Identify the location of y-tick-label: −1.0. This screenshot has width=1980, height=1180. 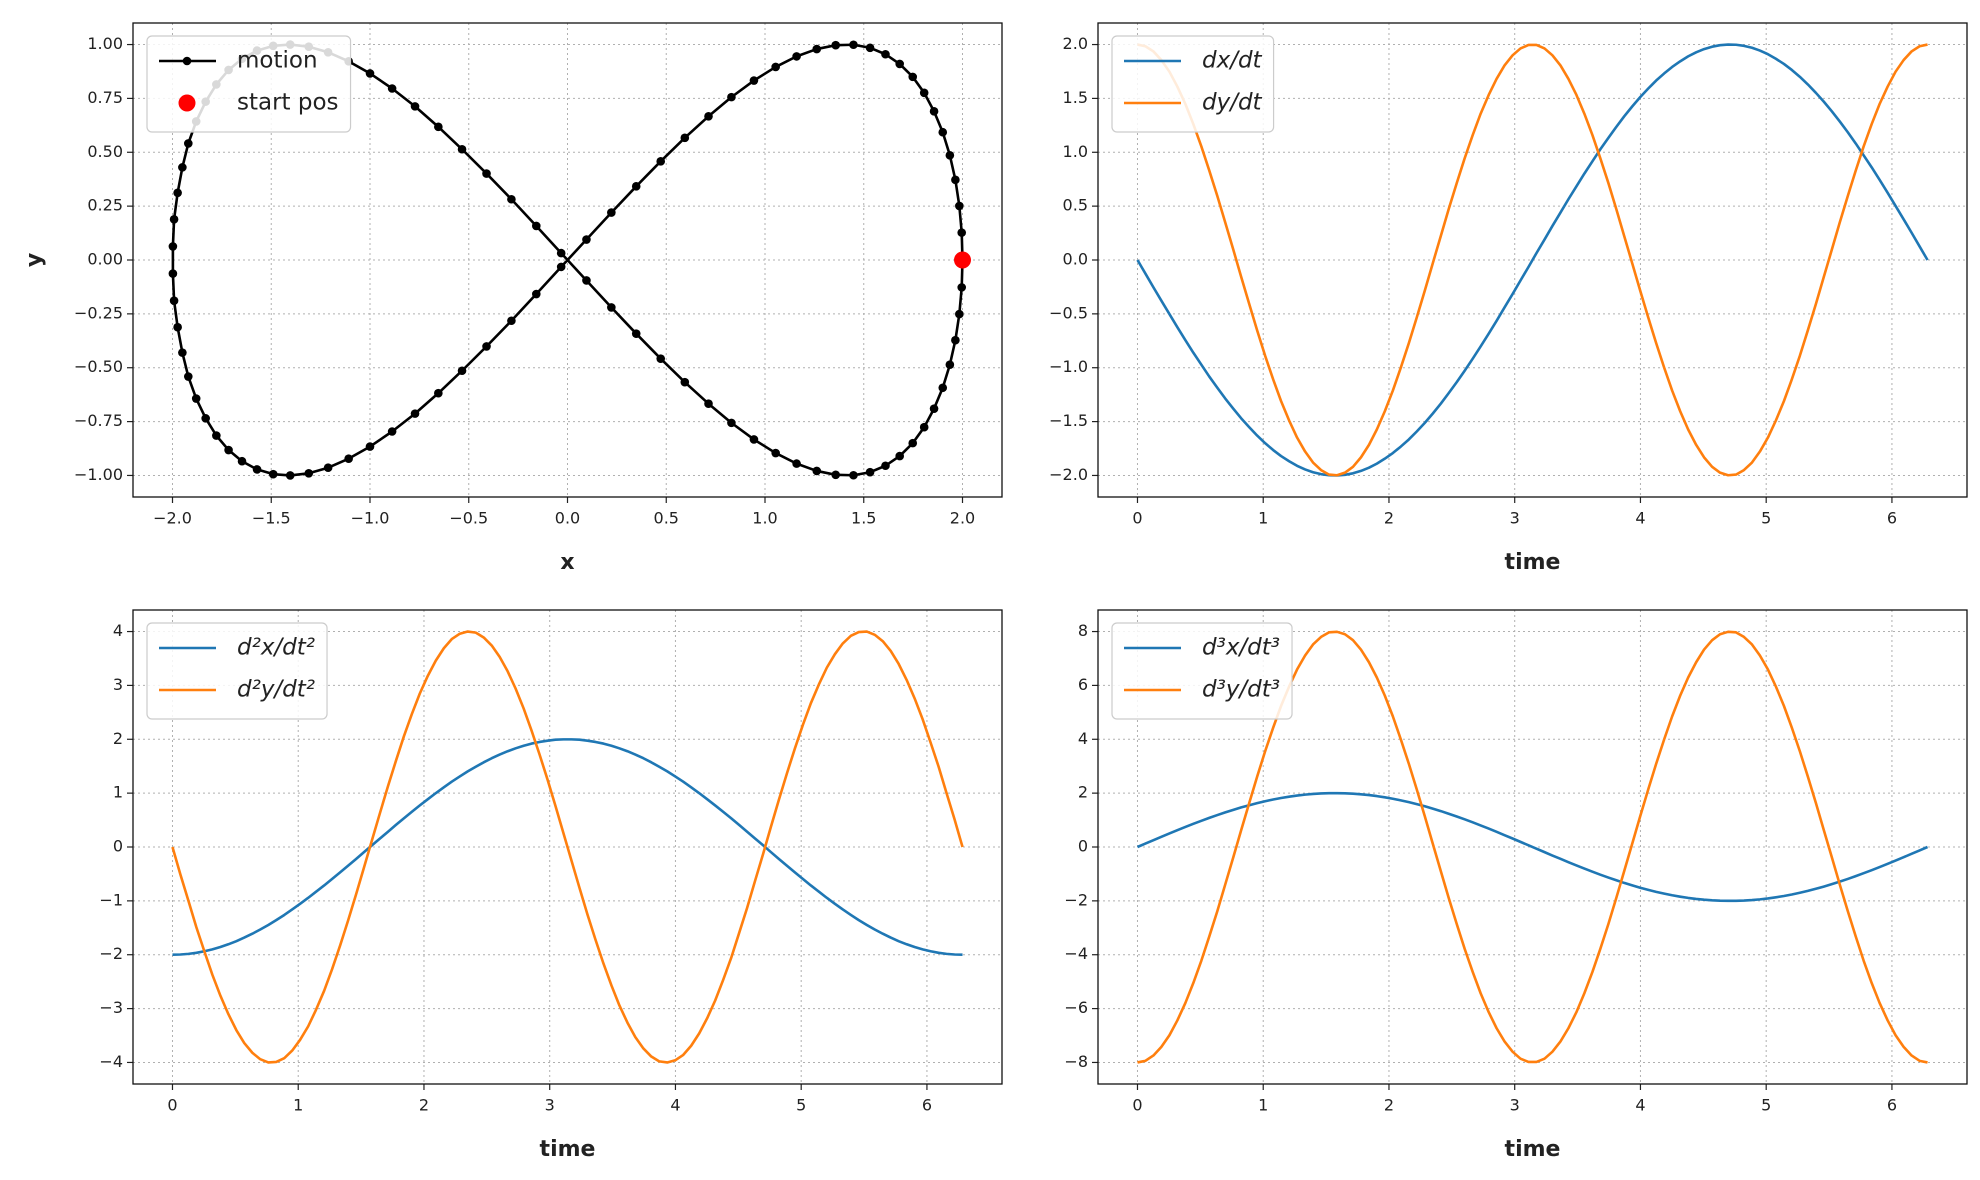
(1068, 366).